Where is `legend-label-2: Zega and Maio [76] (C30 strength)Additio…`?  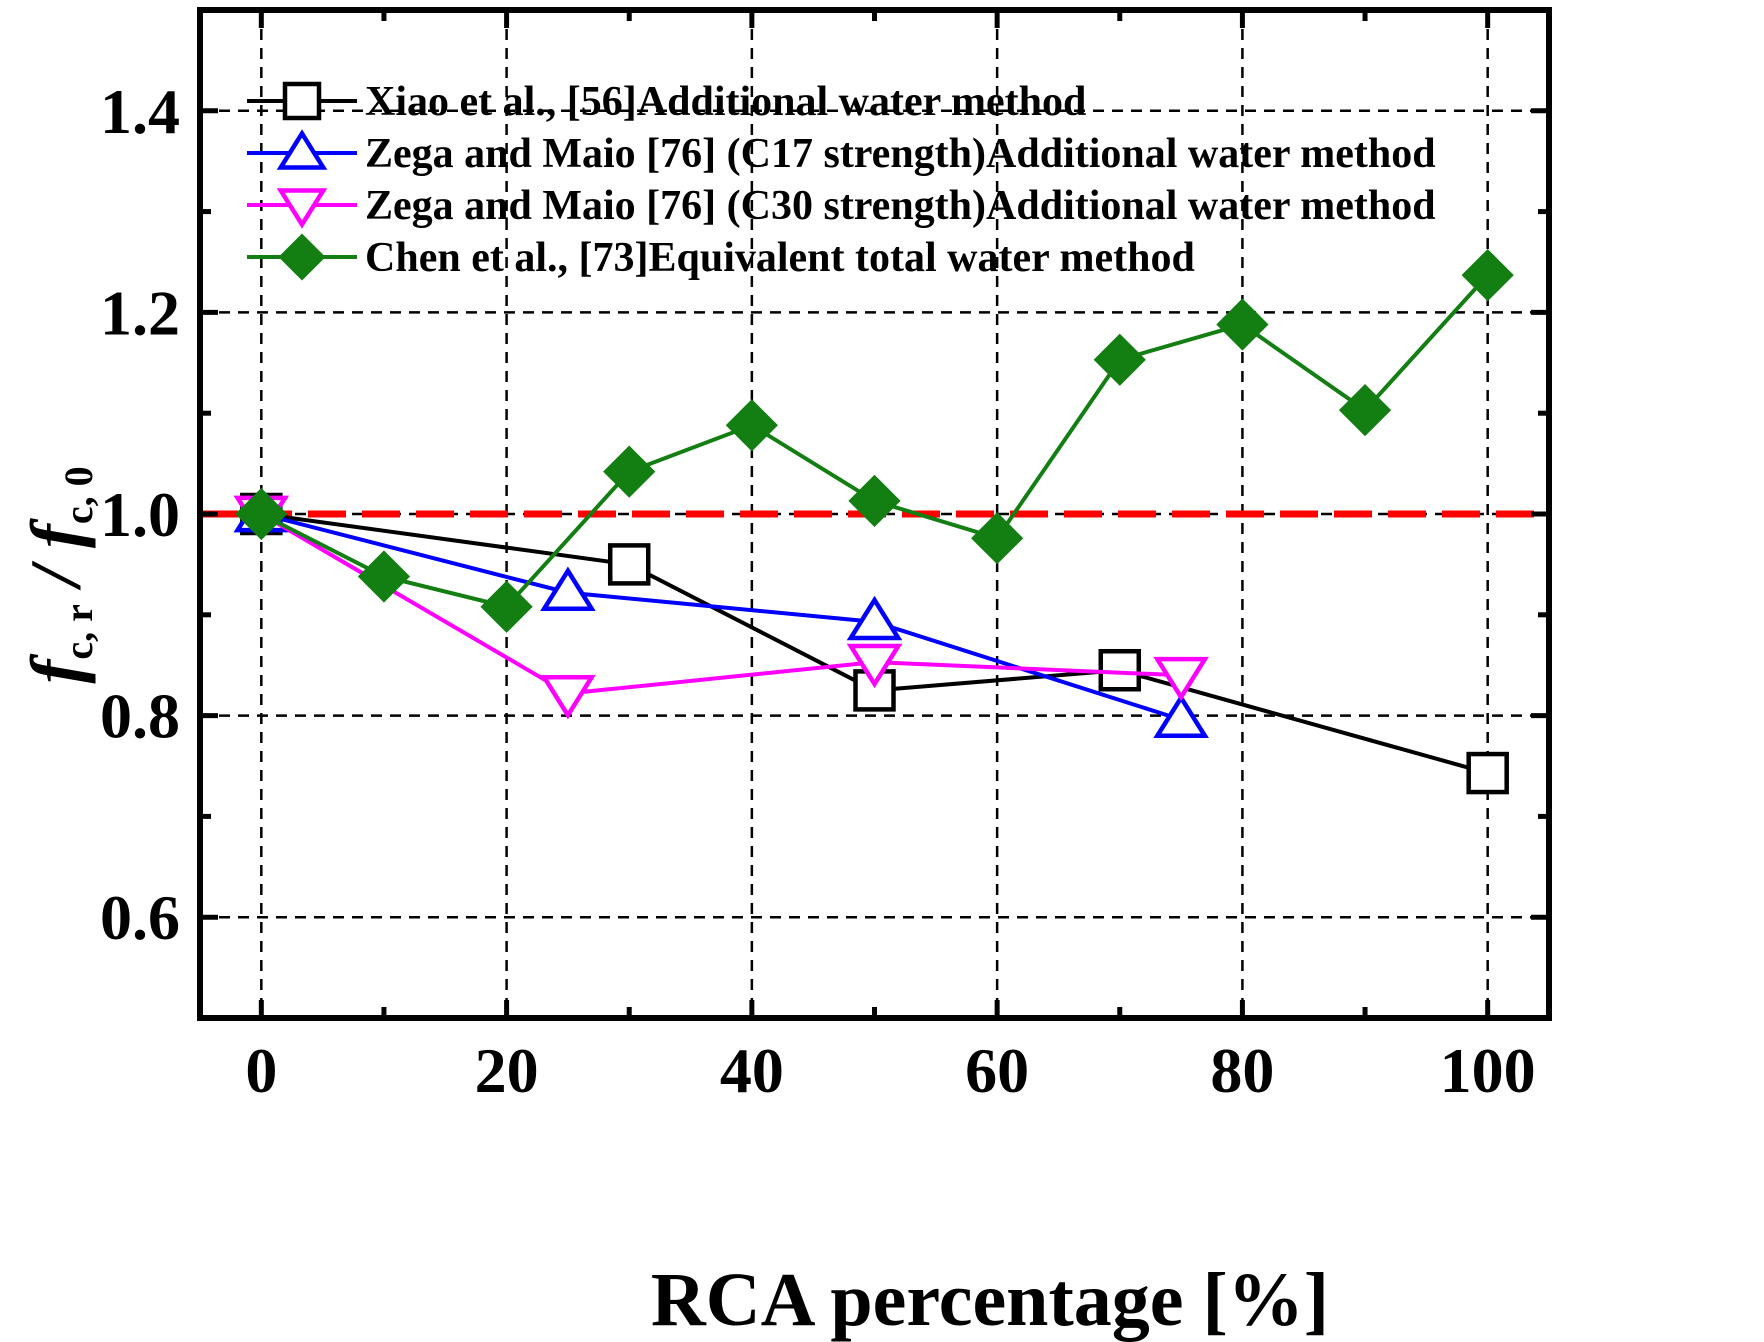
legend-label-2: Zega and Maio [76] (C30 strength)Additio… is located at coordinates (900, 206).